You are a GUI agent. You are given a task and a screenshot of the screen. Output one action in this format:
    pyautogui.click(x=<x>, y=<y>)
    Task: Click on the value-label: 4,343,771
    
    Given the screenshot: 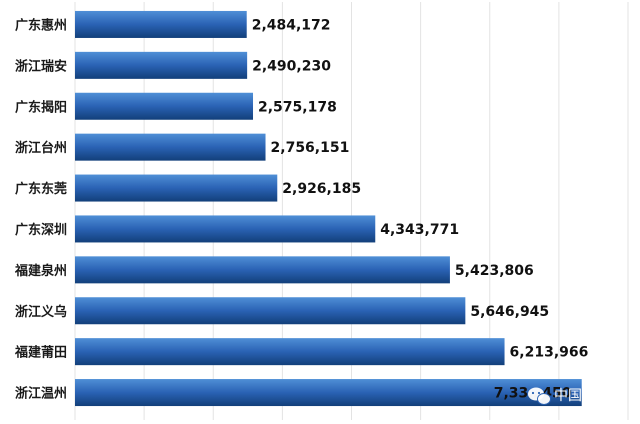 What is the action you would take?
    pyautogui.click(x=419, y=230)
    